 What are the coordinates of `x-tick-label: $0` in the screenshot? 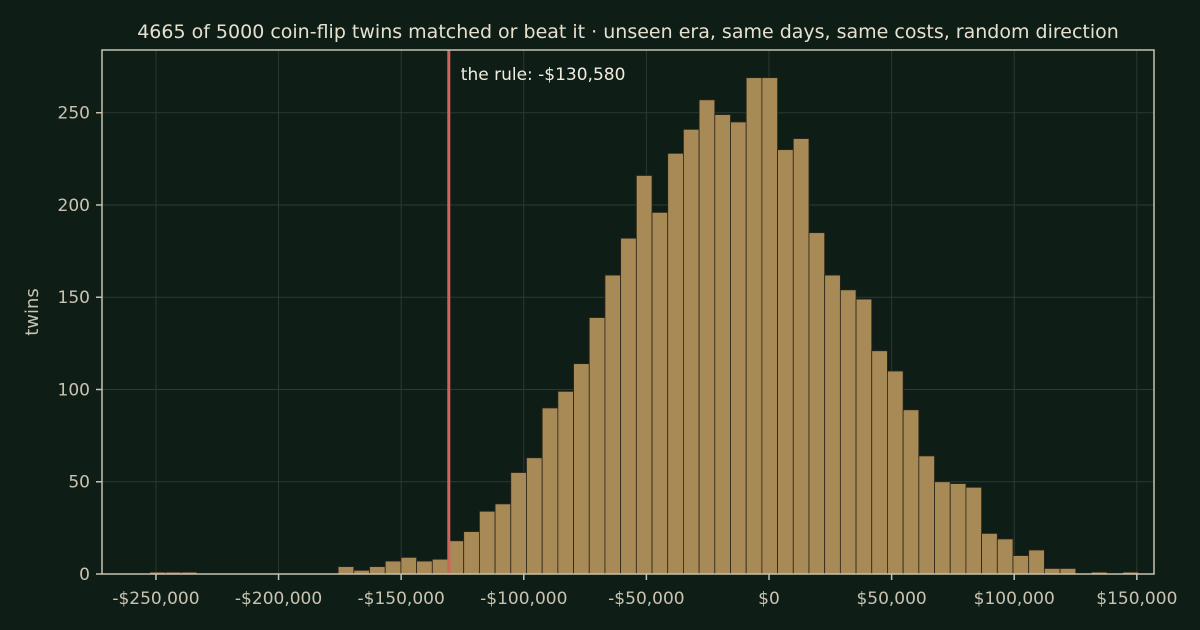 It's located at (769, 599).